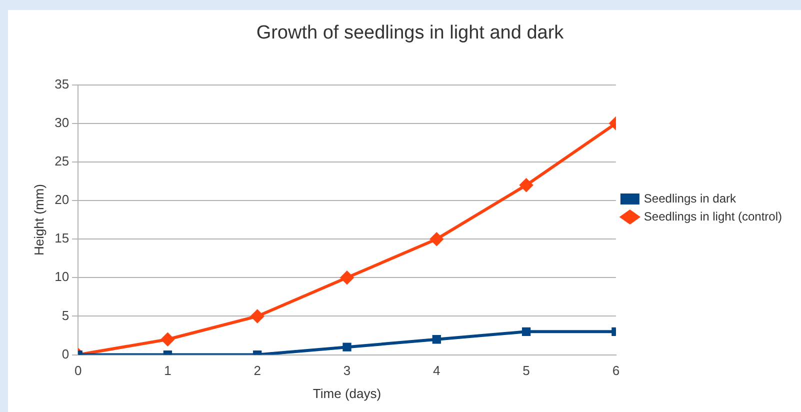  I want to click on y-tick-label: 20, so click(62, 200).